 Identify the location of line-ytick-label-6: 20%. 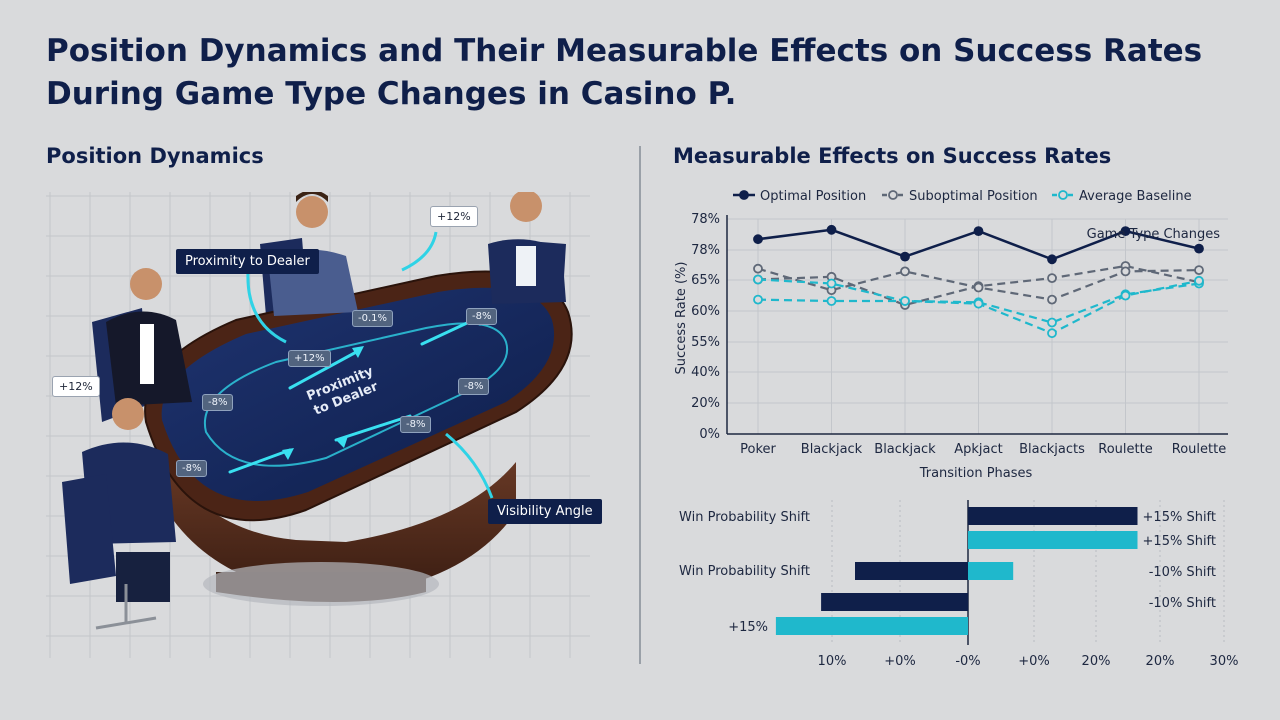
(705, 403).